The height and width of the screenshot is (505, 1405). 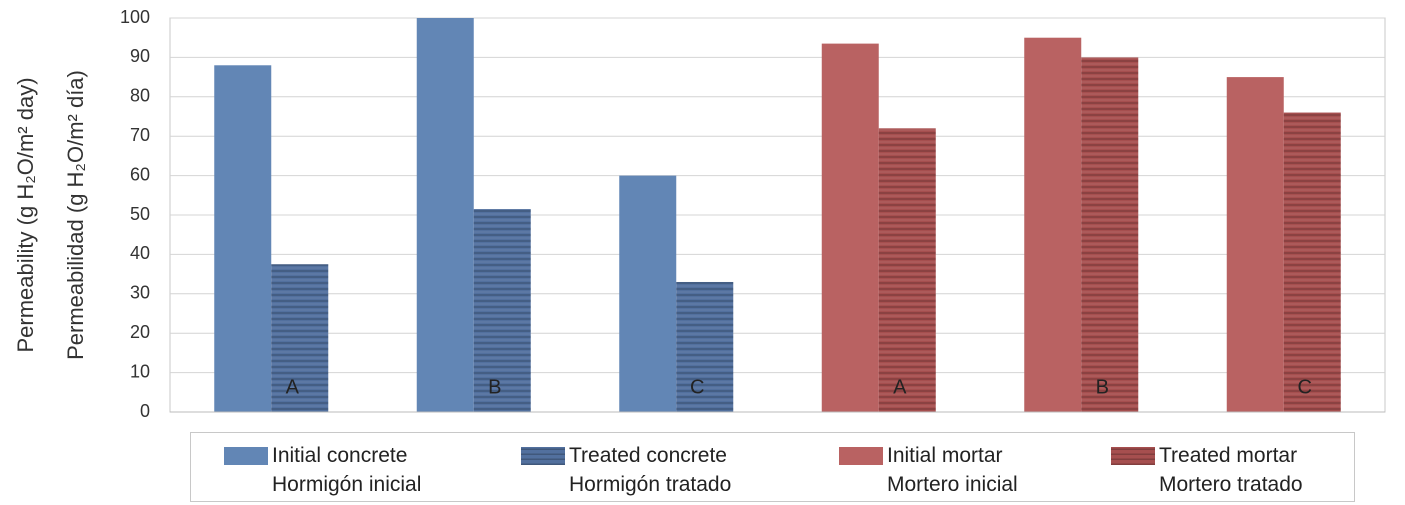 What do you see at coordinates (650, 470) in the screenshot?
I see `legend-label: Treated concrete Hormigón tratado` at bounding box center [650, 470].